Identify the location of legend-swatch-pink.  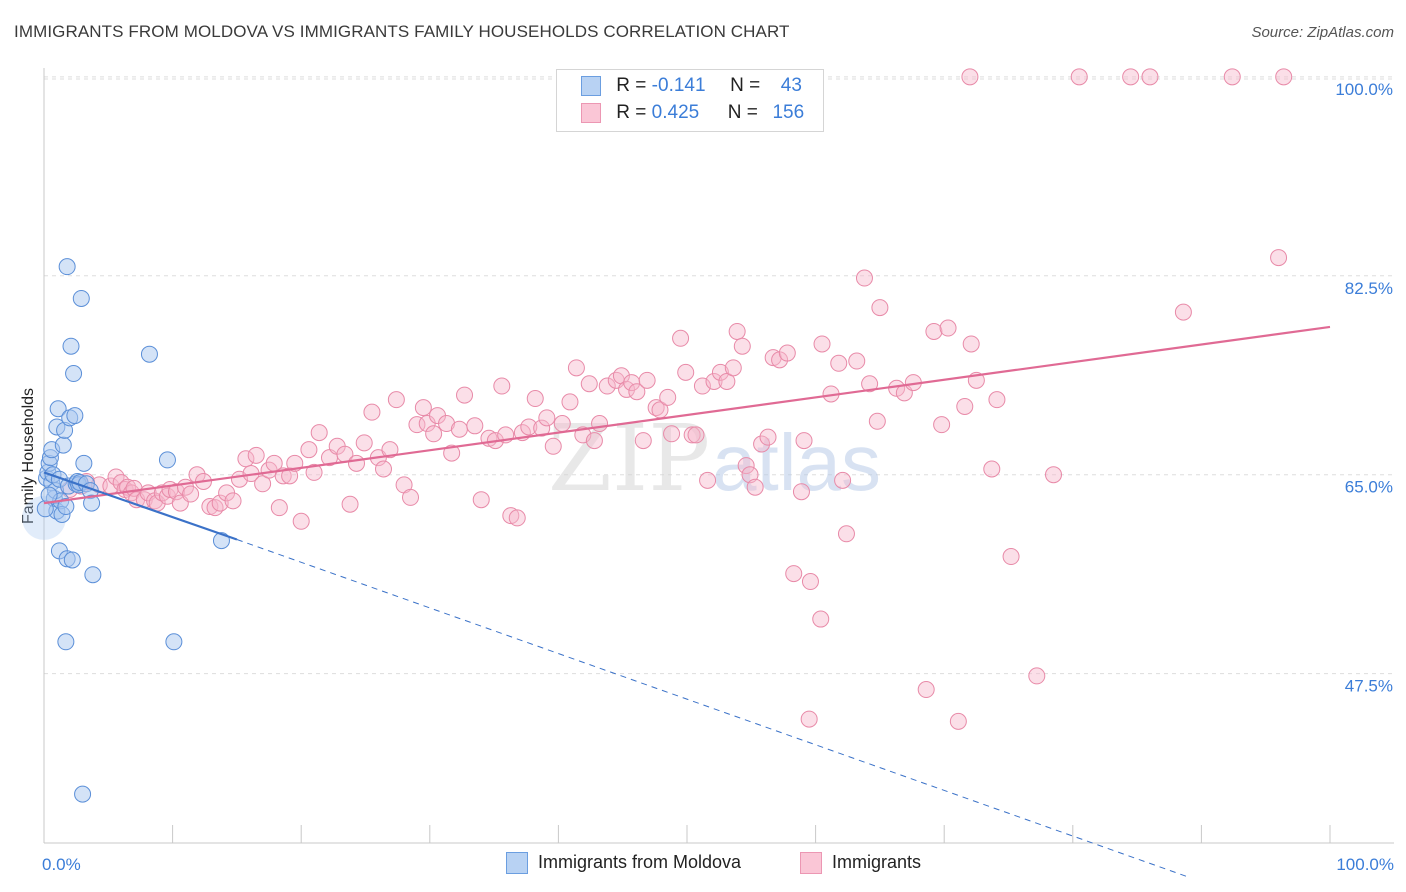
(591, 112).